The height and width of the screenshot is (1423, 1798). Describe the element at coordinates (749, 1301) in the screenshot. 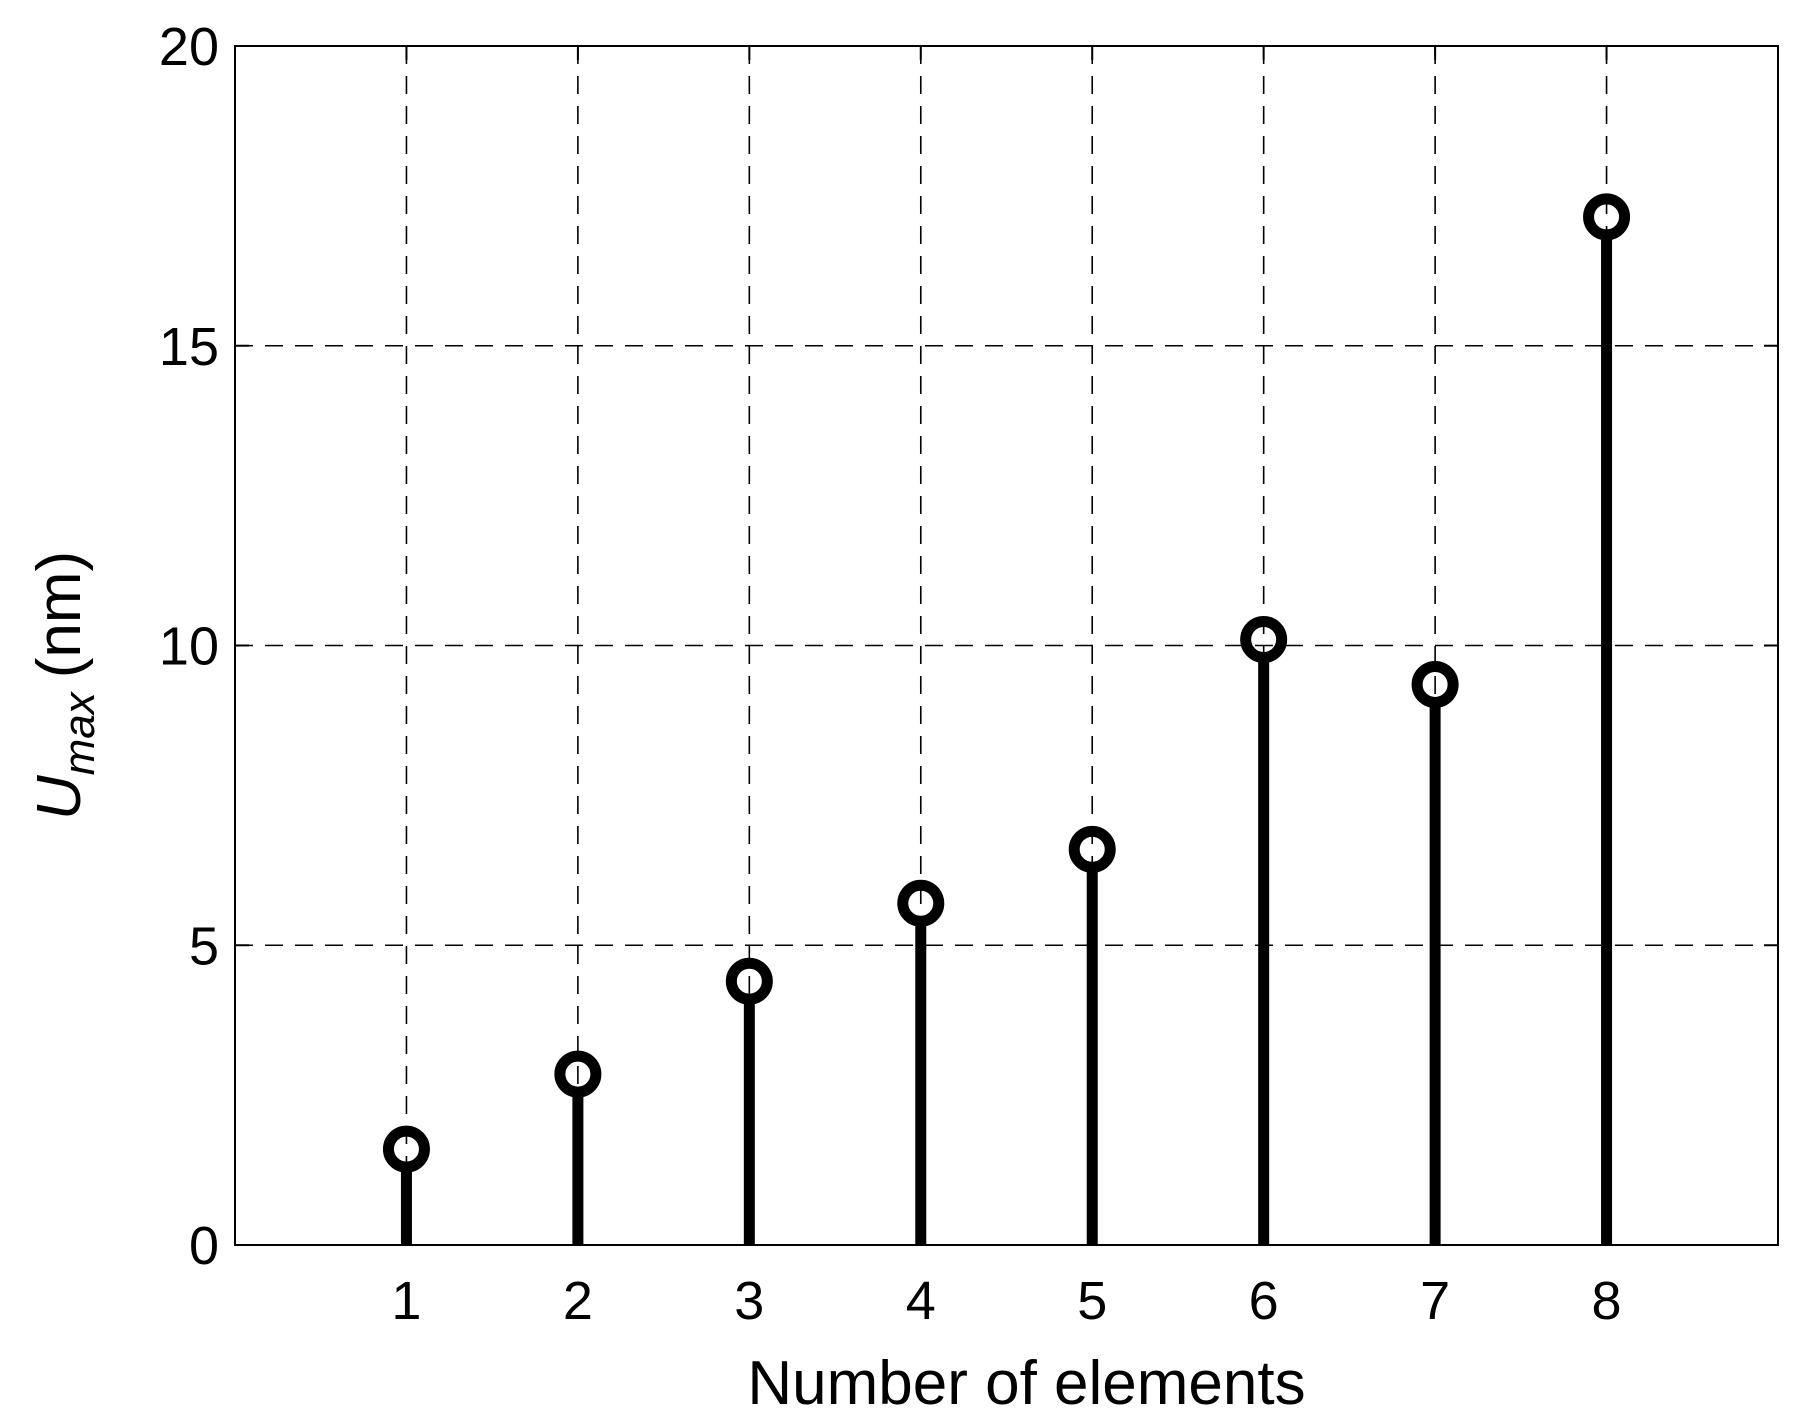

I see `x-tick-label: 3` at that location.